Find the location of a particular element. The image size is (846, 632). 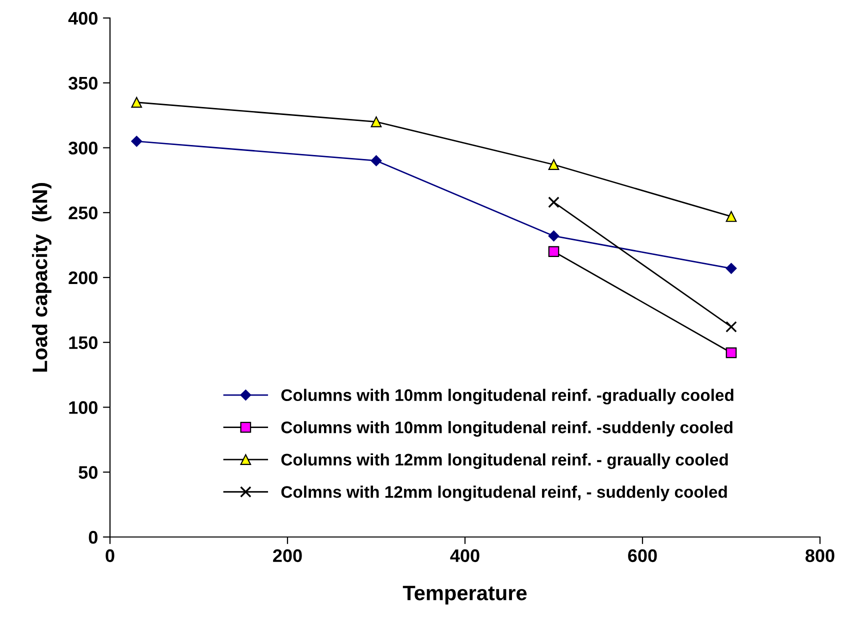

y-tick-label: 400 is located at coordinates (83, 18).